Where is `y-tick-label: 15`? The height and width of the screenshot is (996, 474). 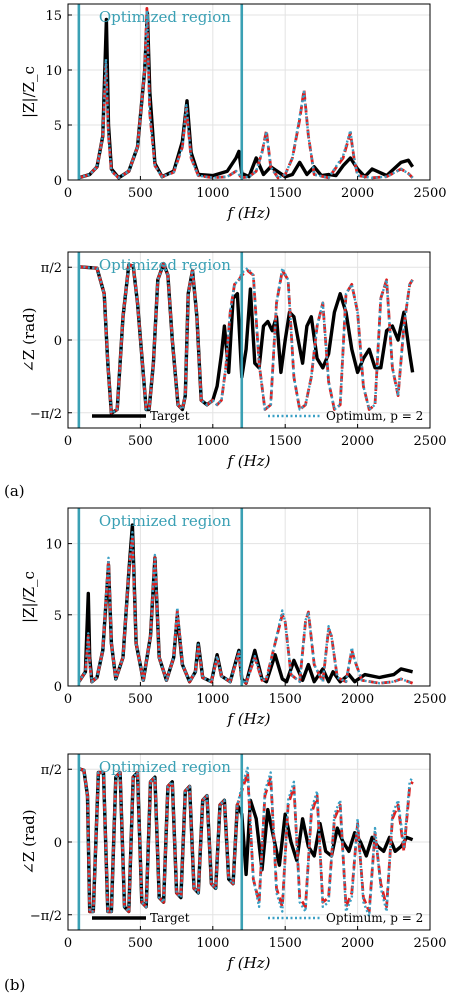 y-tick-label: 15 is located at coordinates (53, 16).